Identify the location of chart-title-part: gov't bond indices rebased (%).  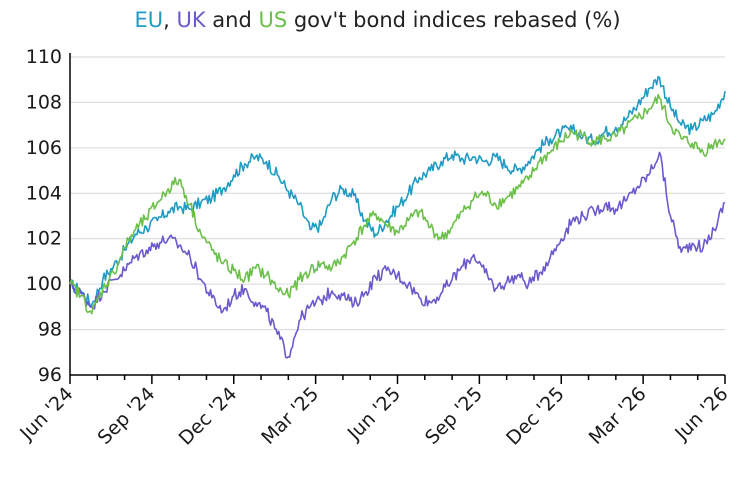
(454, 20).